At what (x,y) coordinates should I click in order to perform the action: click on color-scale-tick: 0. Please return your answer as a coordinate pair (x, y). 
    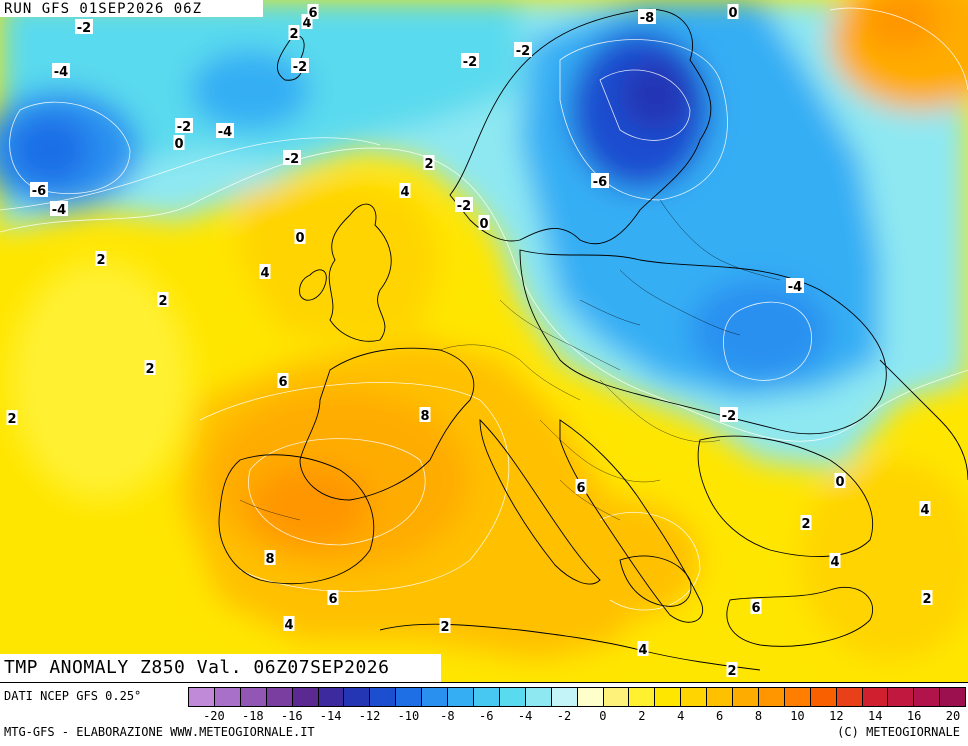
    Looking at the image, I should click on (603, 716).